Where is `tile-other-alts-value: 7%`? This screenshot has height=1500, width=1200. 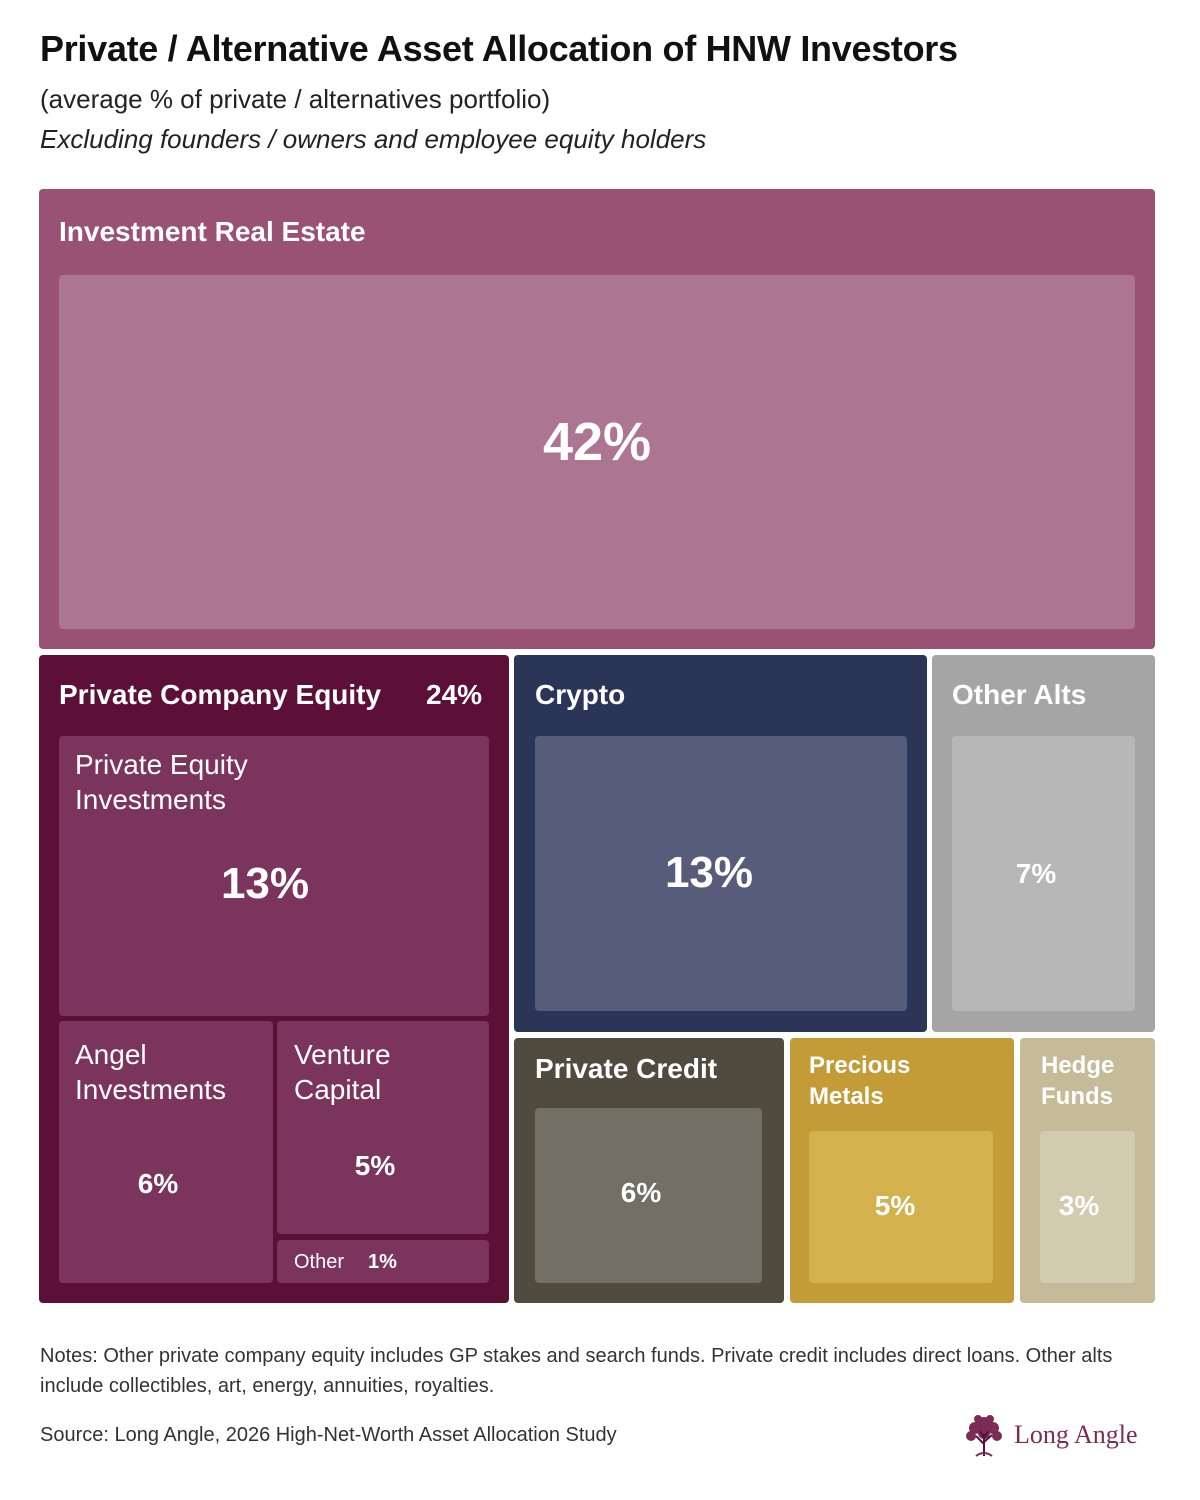 tile-other-alts-value: 7% is located at coordinates (1036, 873).